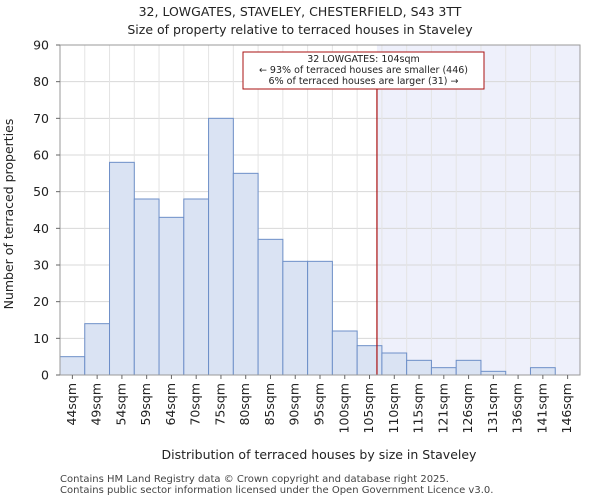 This screenshot has height=500, width=600. I want to click on bar-100sqm, so click(344, 353).